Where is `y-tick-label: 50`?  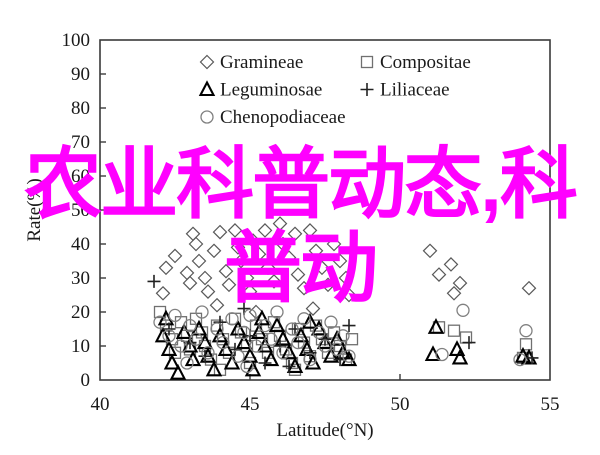 y-tick-label: 50 is located at coordinates (80, 210).